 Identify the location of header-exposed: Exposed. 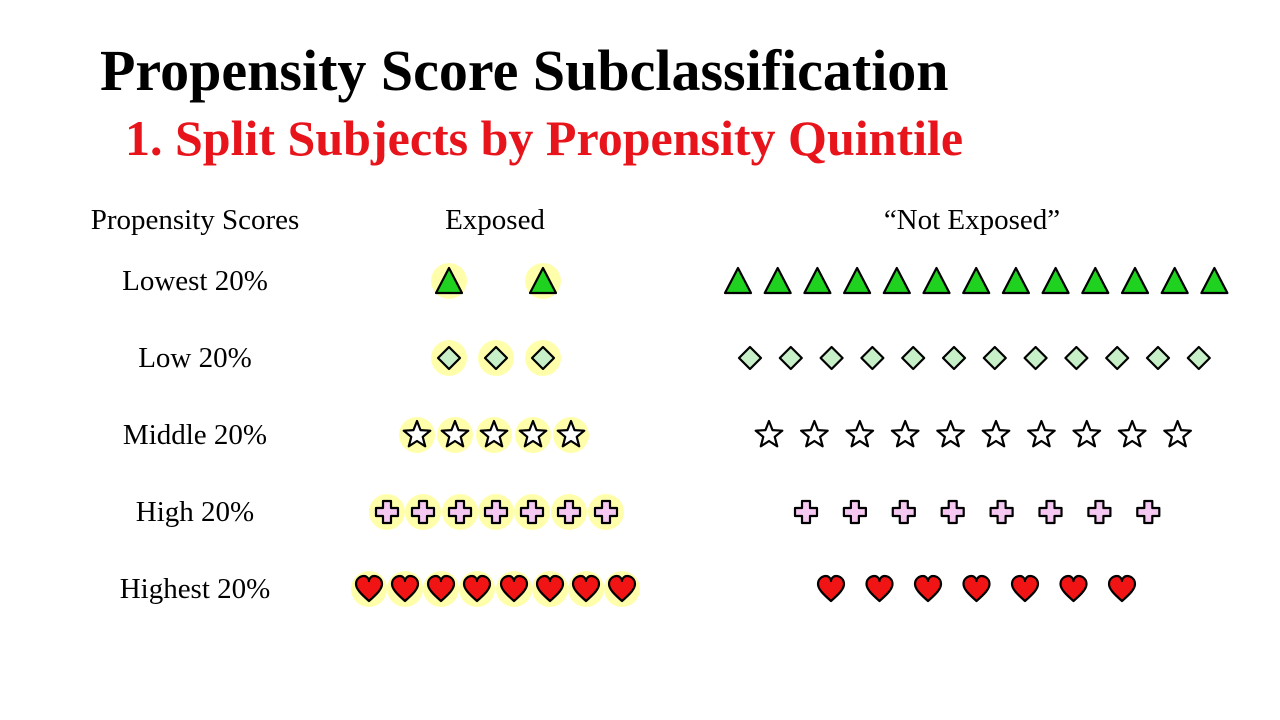
(495, 220).